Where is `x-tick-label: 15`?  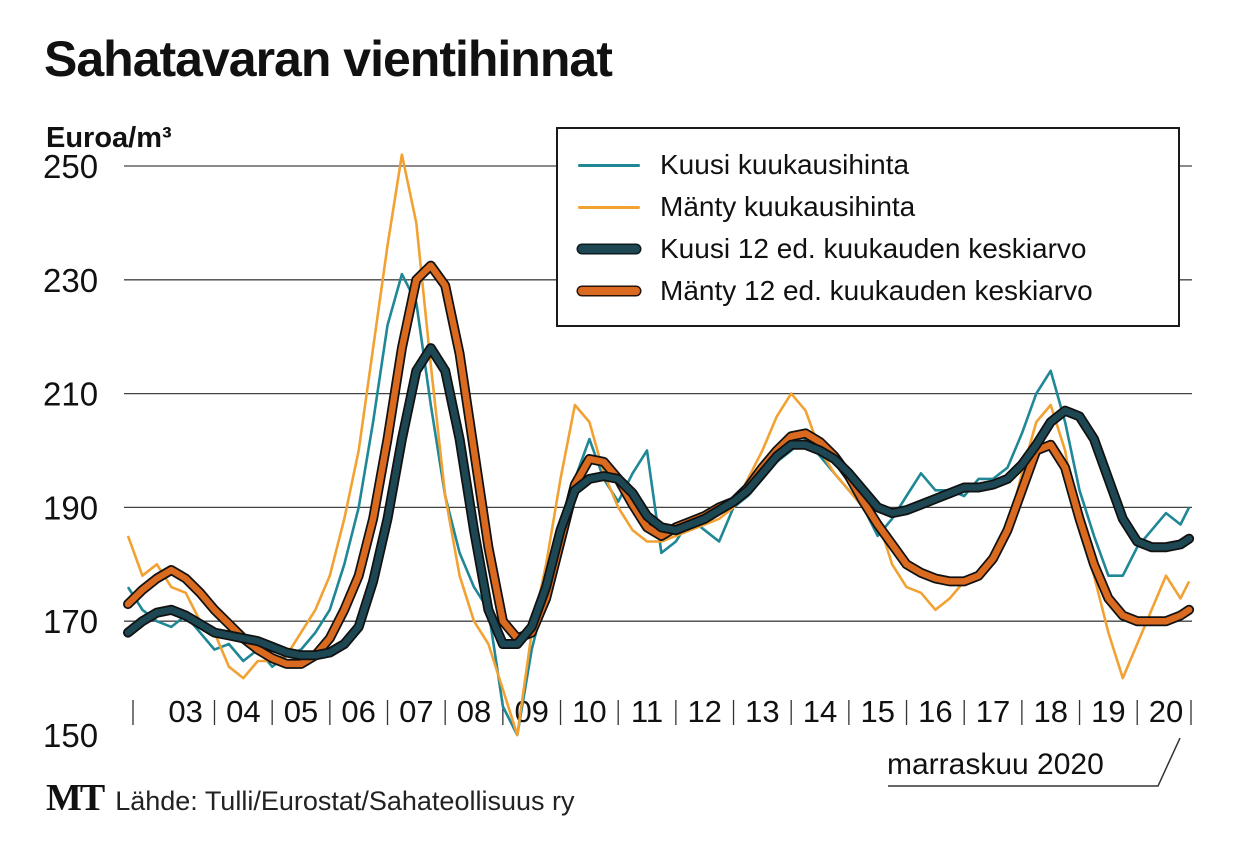 x-tick-label: 15 is located at coordinates (877, 711).